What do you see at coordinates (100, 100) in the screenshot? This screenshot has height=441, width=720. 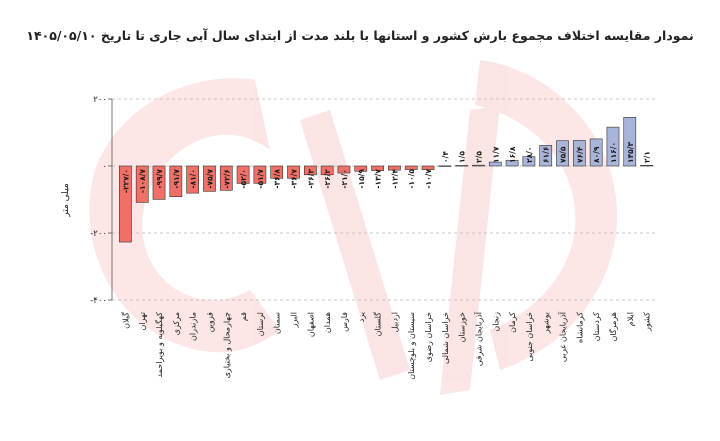 I see `y-tick-label: ۲۰۰` at bounding box center [100, 100].